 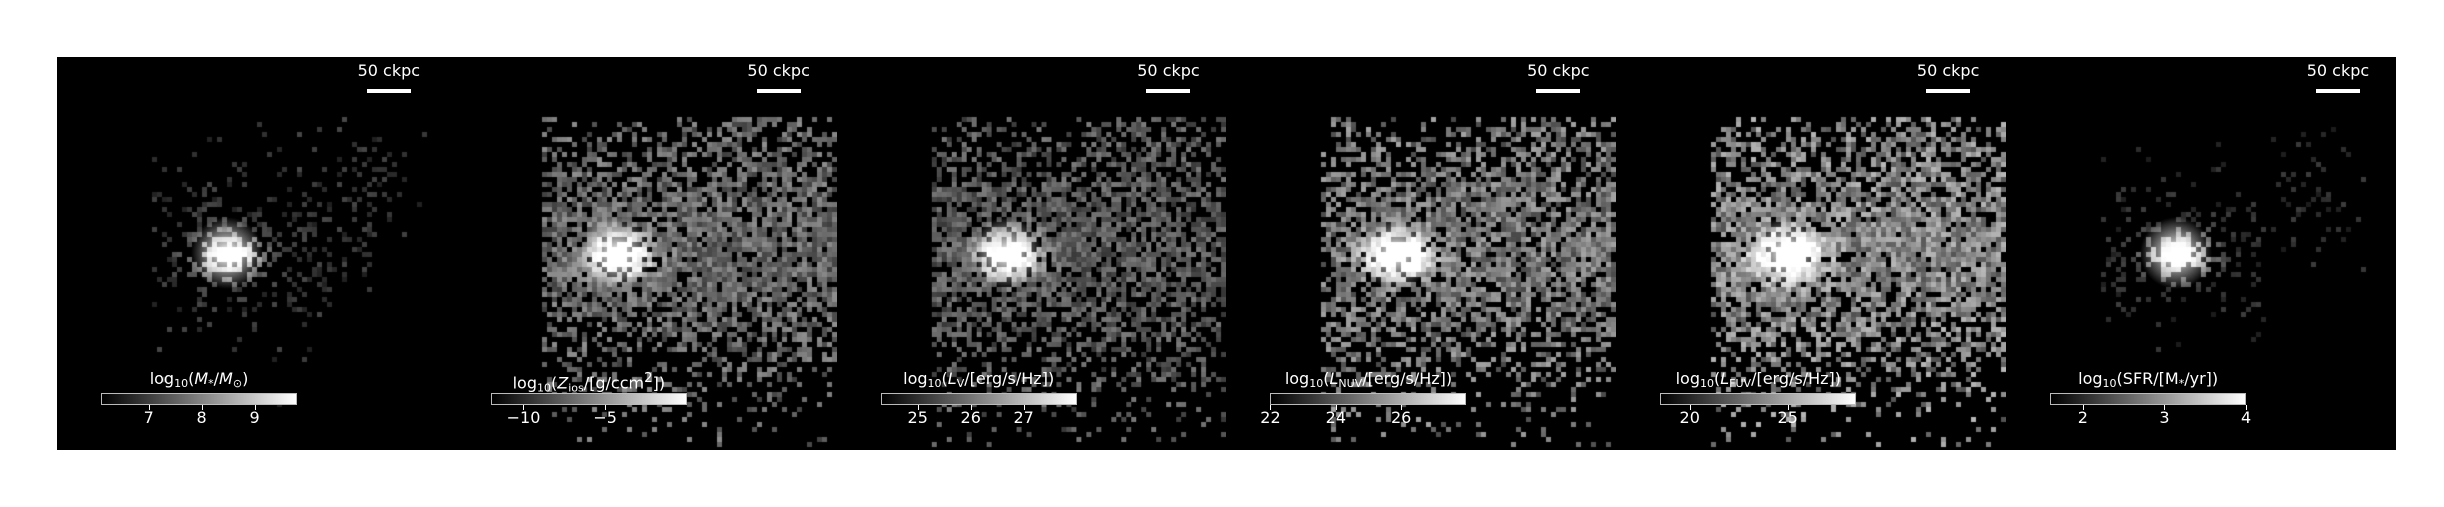 What do you see at coordinates (201, 417) in the screenshot?
I see `colorbar-tick-label: 8` at bounding box center [201, 417].